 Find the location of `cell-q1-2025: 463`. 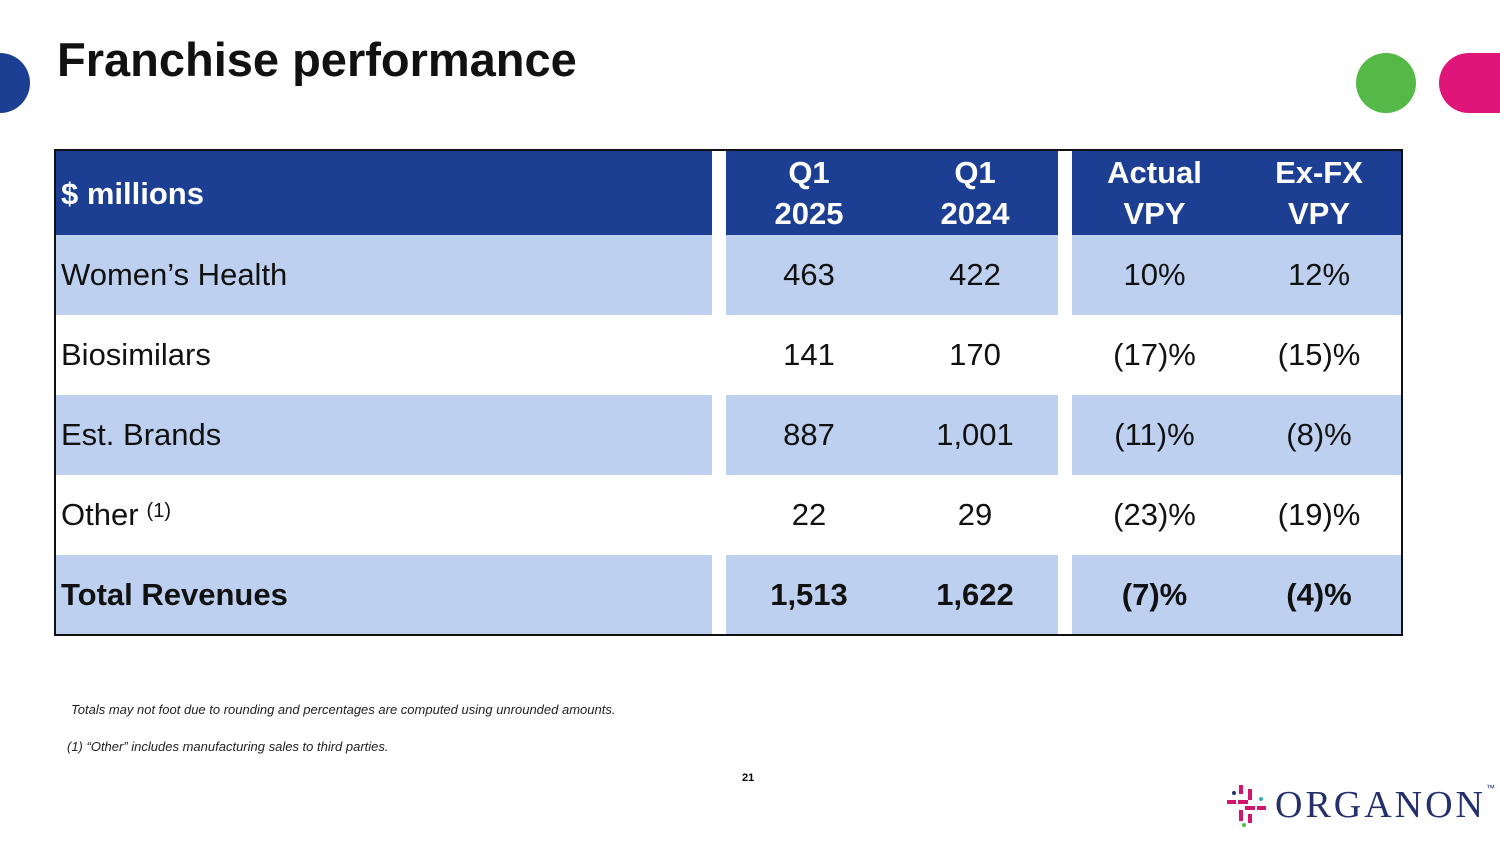

cell-q1-2025: 463 is located at coordinates (809, 275).